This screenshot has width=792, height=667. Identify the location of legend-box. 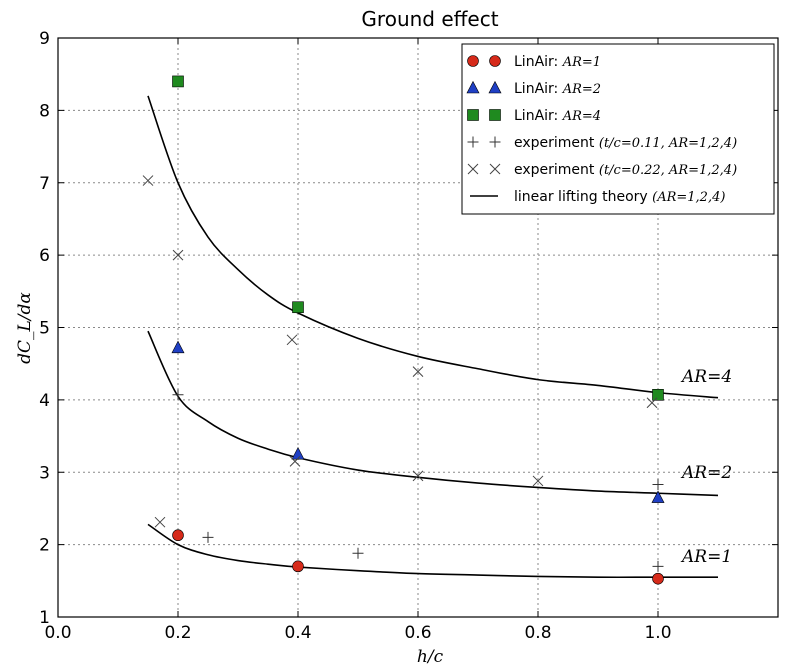
(618, 129).